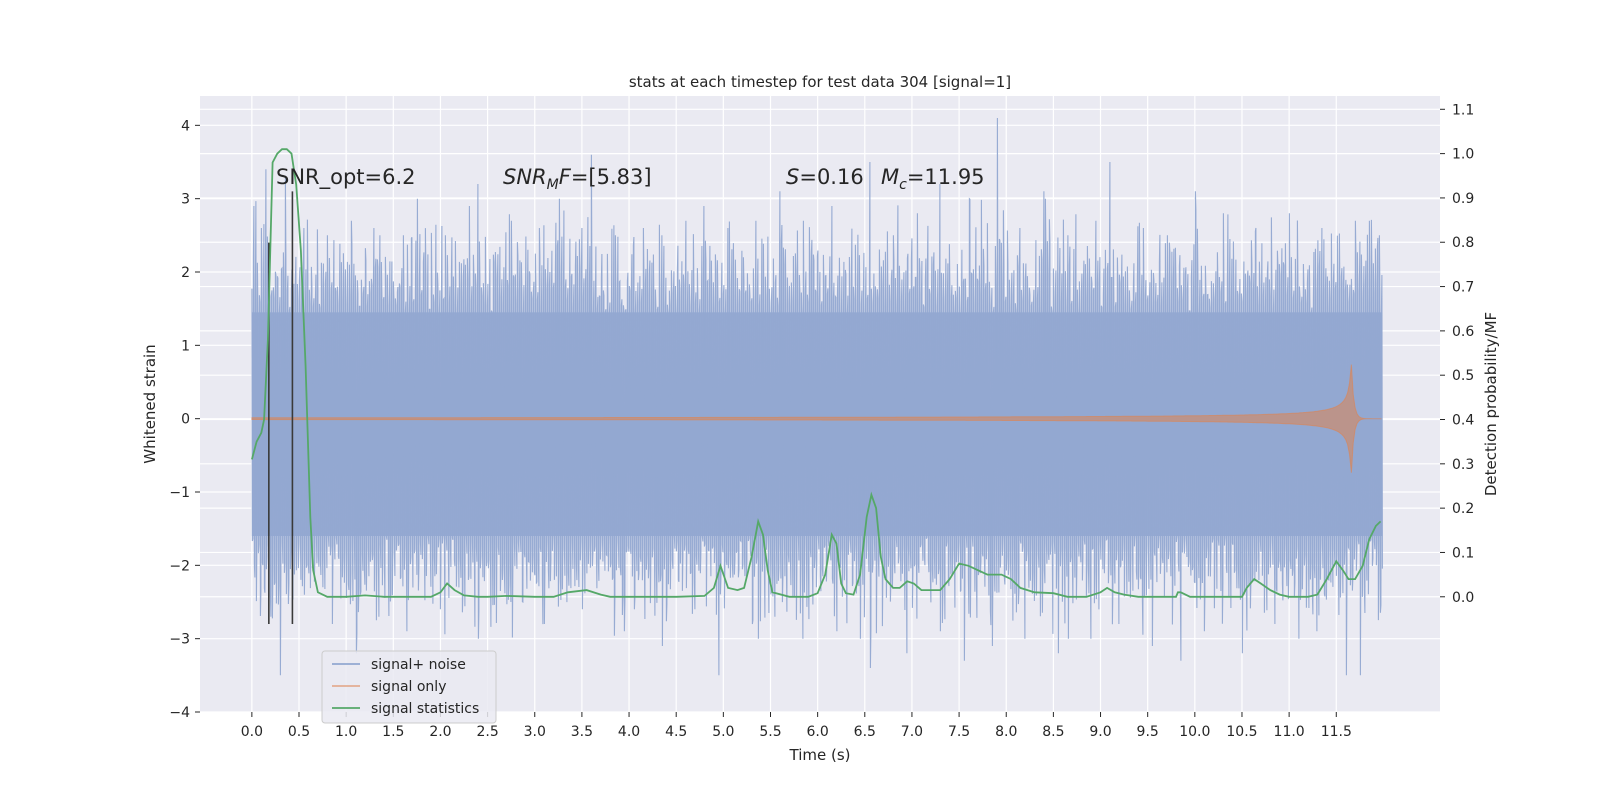 The height and width of the screenshot is (800, 1600). I want to click on annotations: SNR_opt=6.2 SNRMF=[5.83] S=0.16 Mc=11.95, so click(630, 179).